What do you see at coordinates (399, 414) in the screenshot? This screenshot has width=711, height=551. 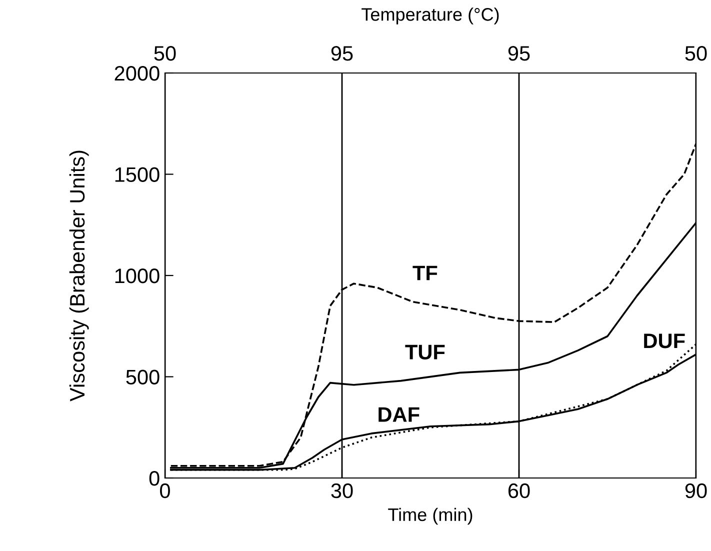 I see `series-label: DAF` at bounding box center [399, 414].